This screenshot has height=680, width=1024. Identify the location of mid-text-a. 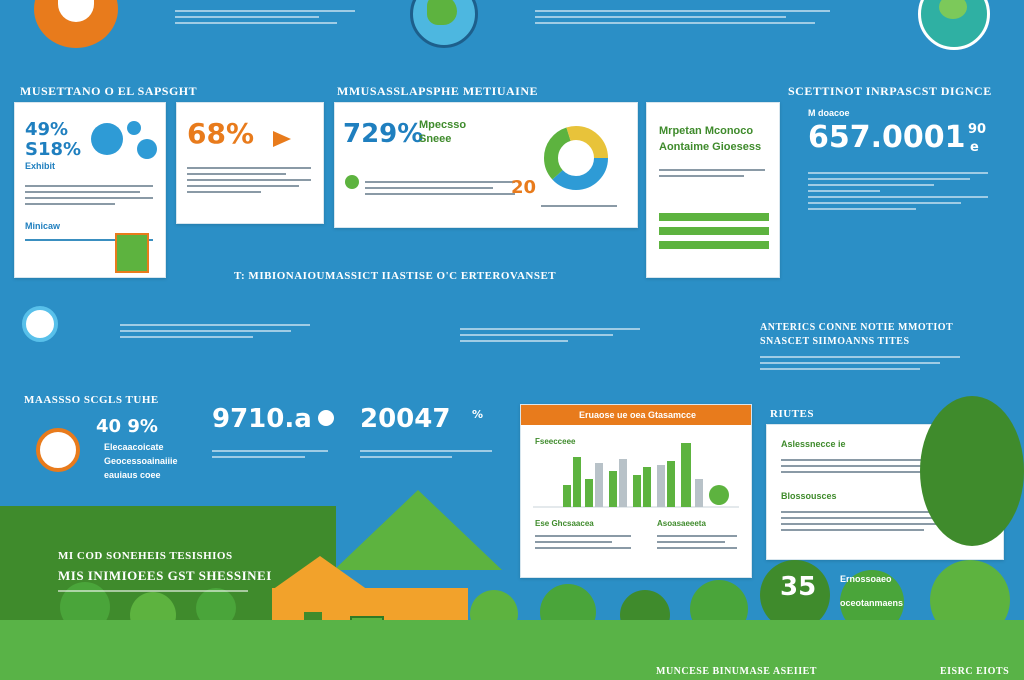
(215, 331).